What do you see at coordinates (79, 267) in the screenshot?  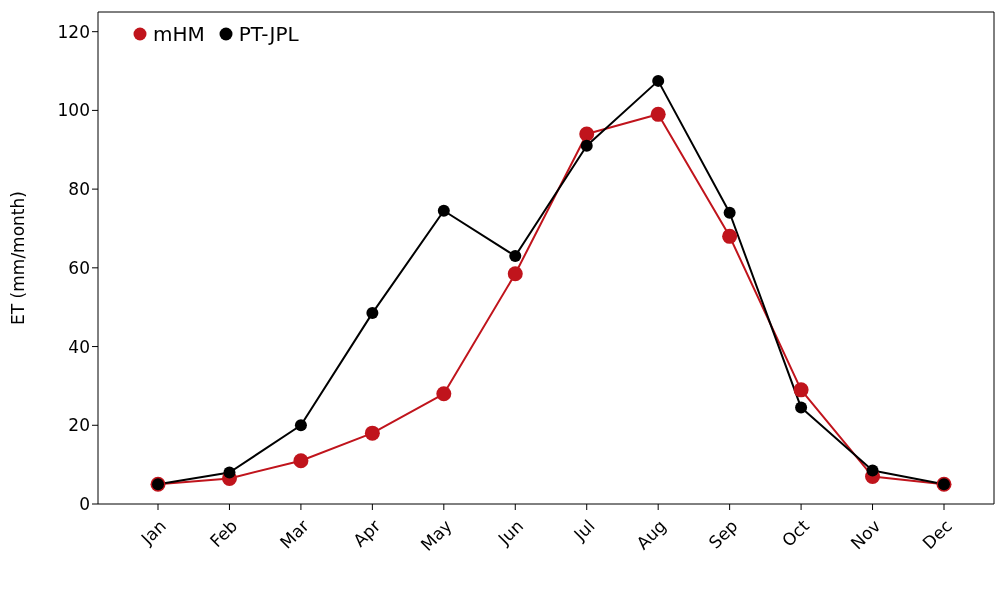 I see `y-tick-label: 60` at bounding box center [79, 267].